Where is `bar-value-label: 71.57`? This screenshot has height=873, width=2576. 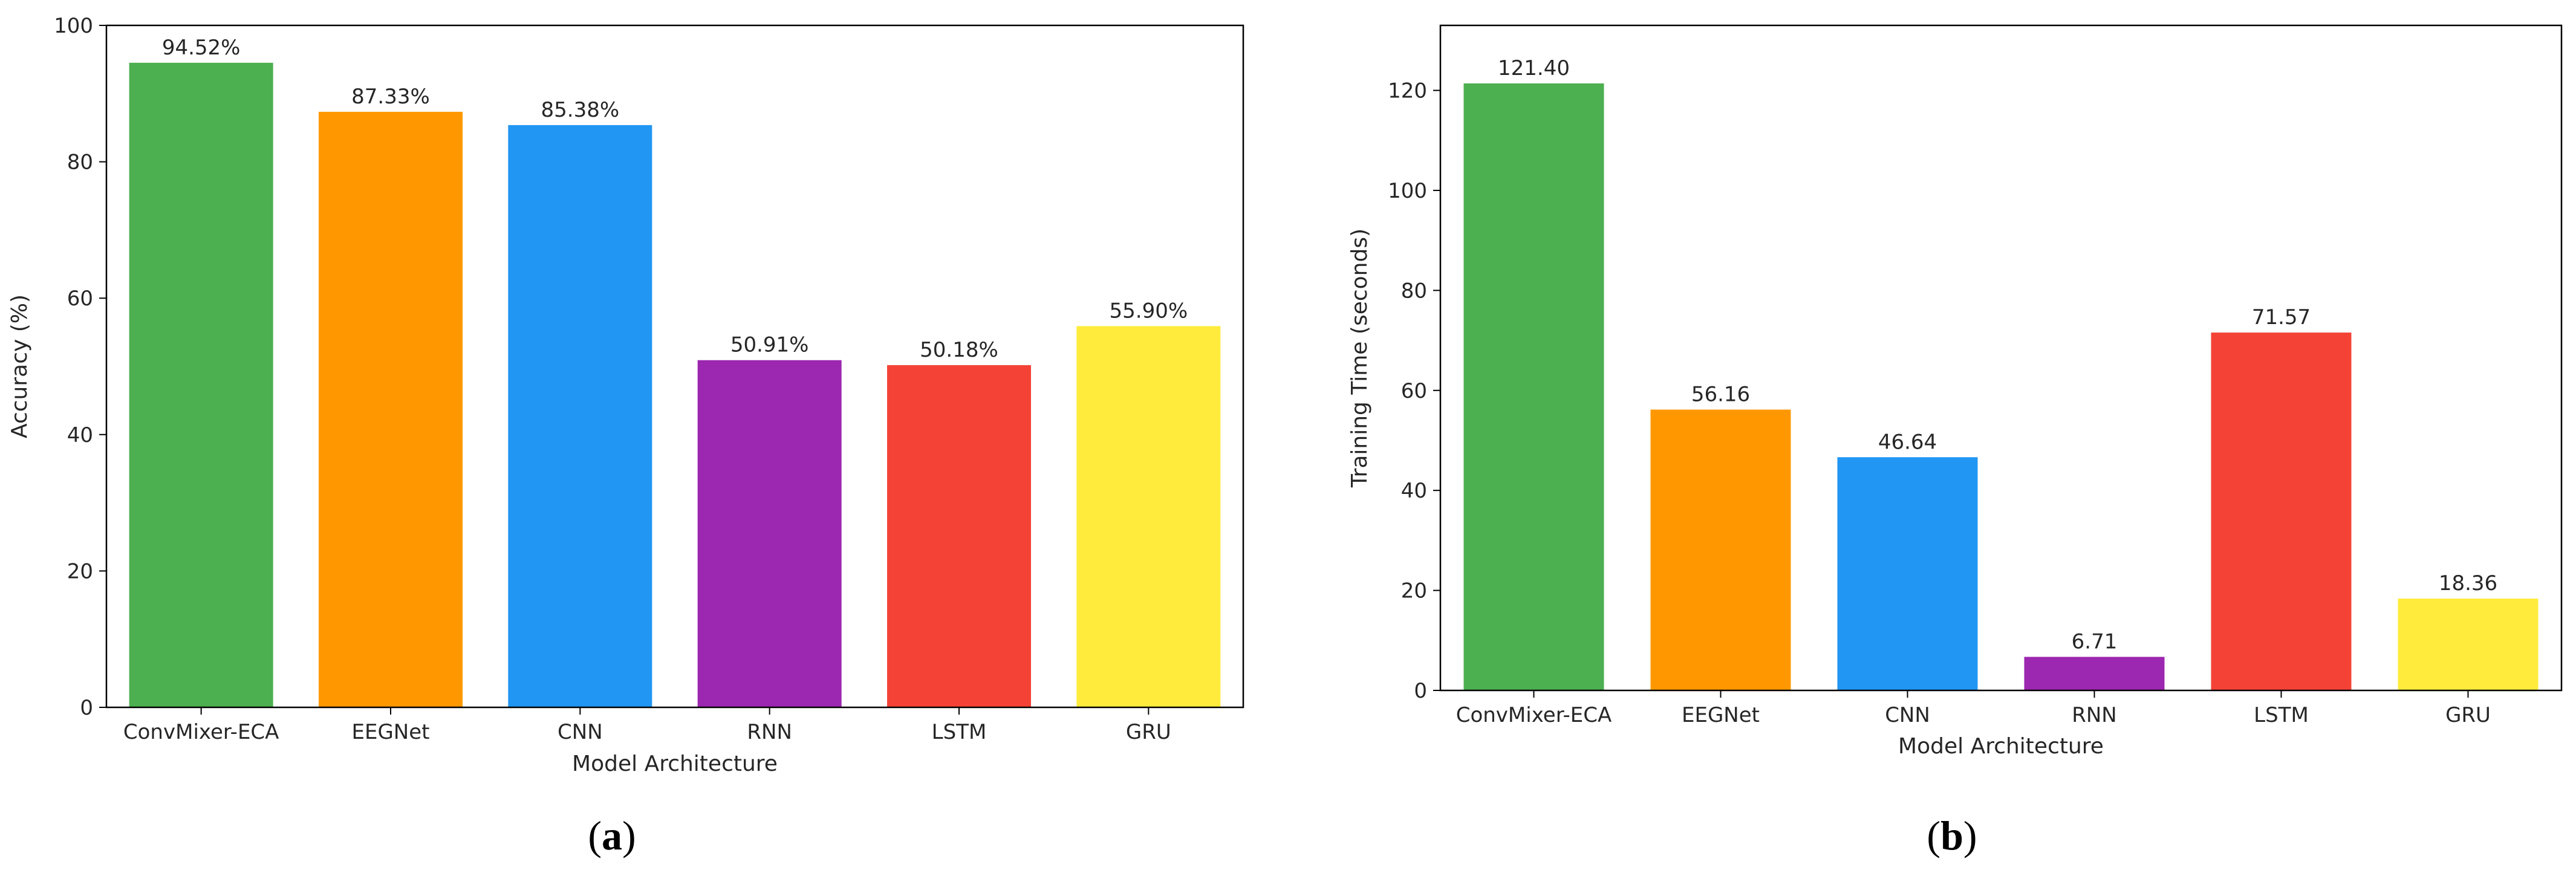 bar-value-label: 71.57 is located at coordinates (2281, 317).